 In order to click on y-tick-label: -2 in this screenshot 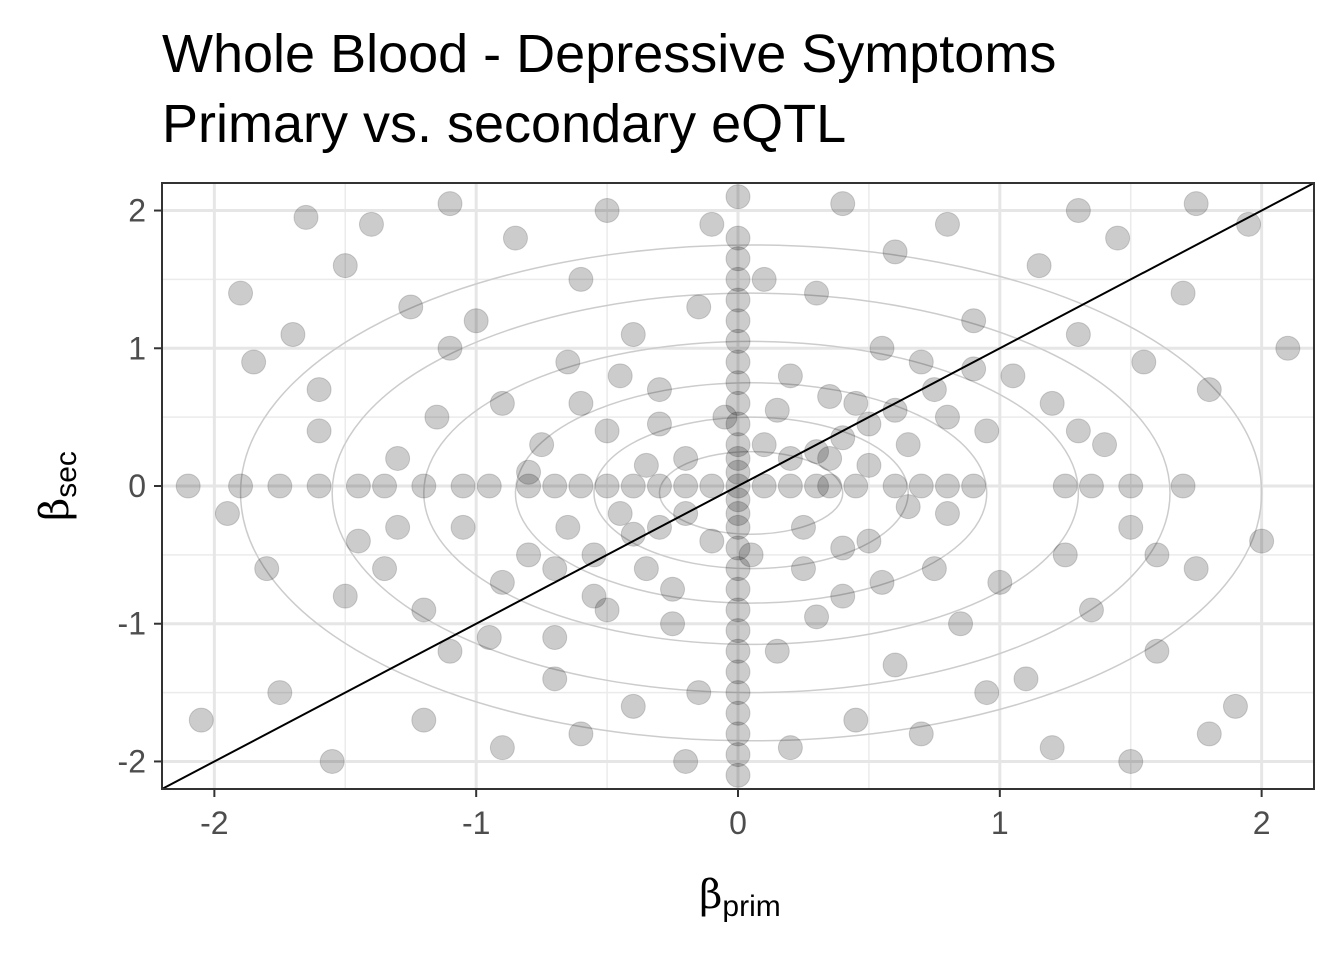, I will do `click(132, 761)`.